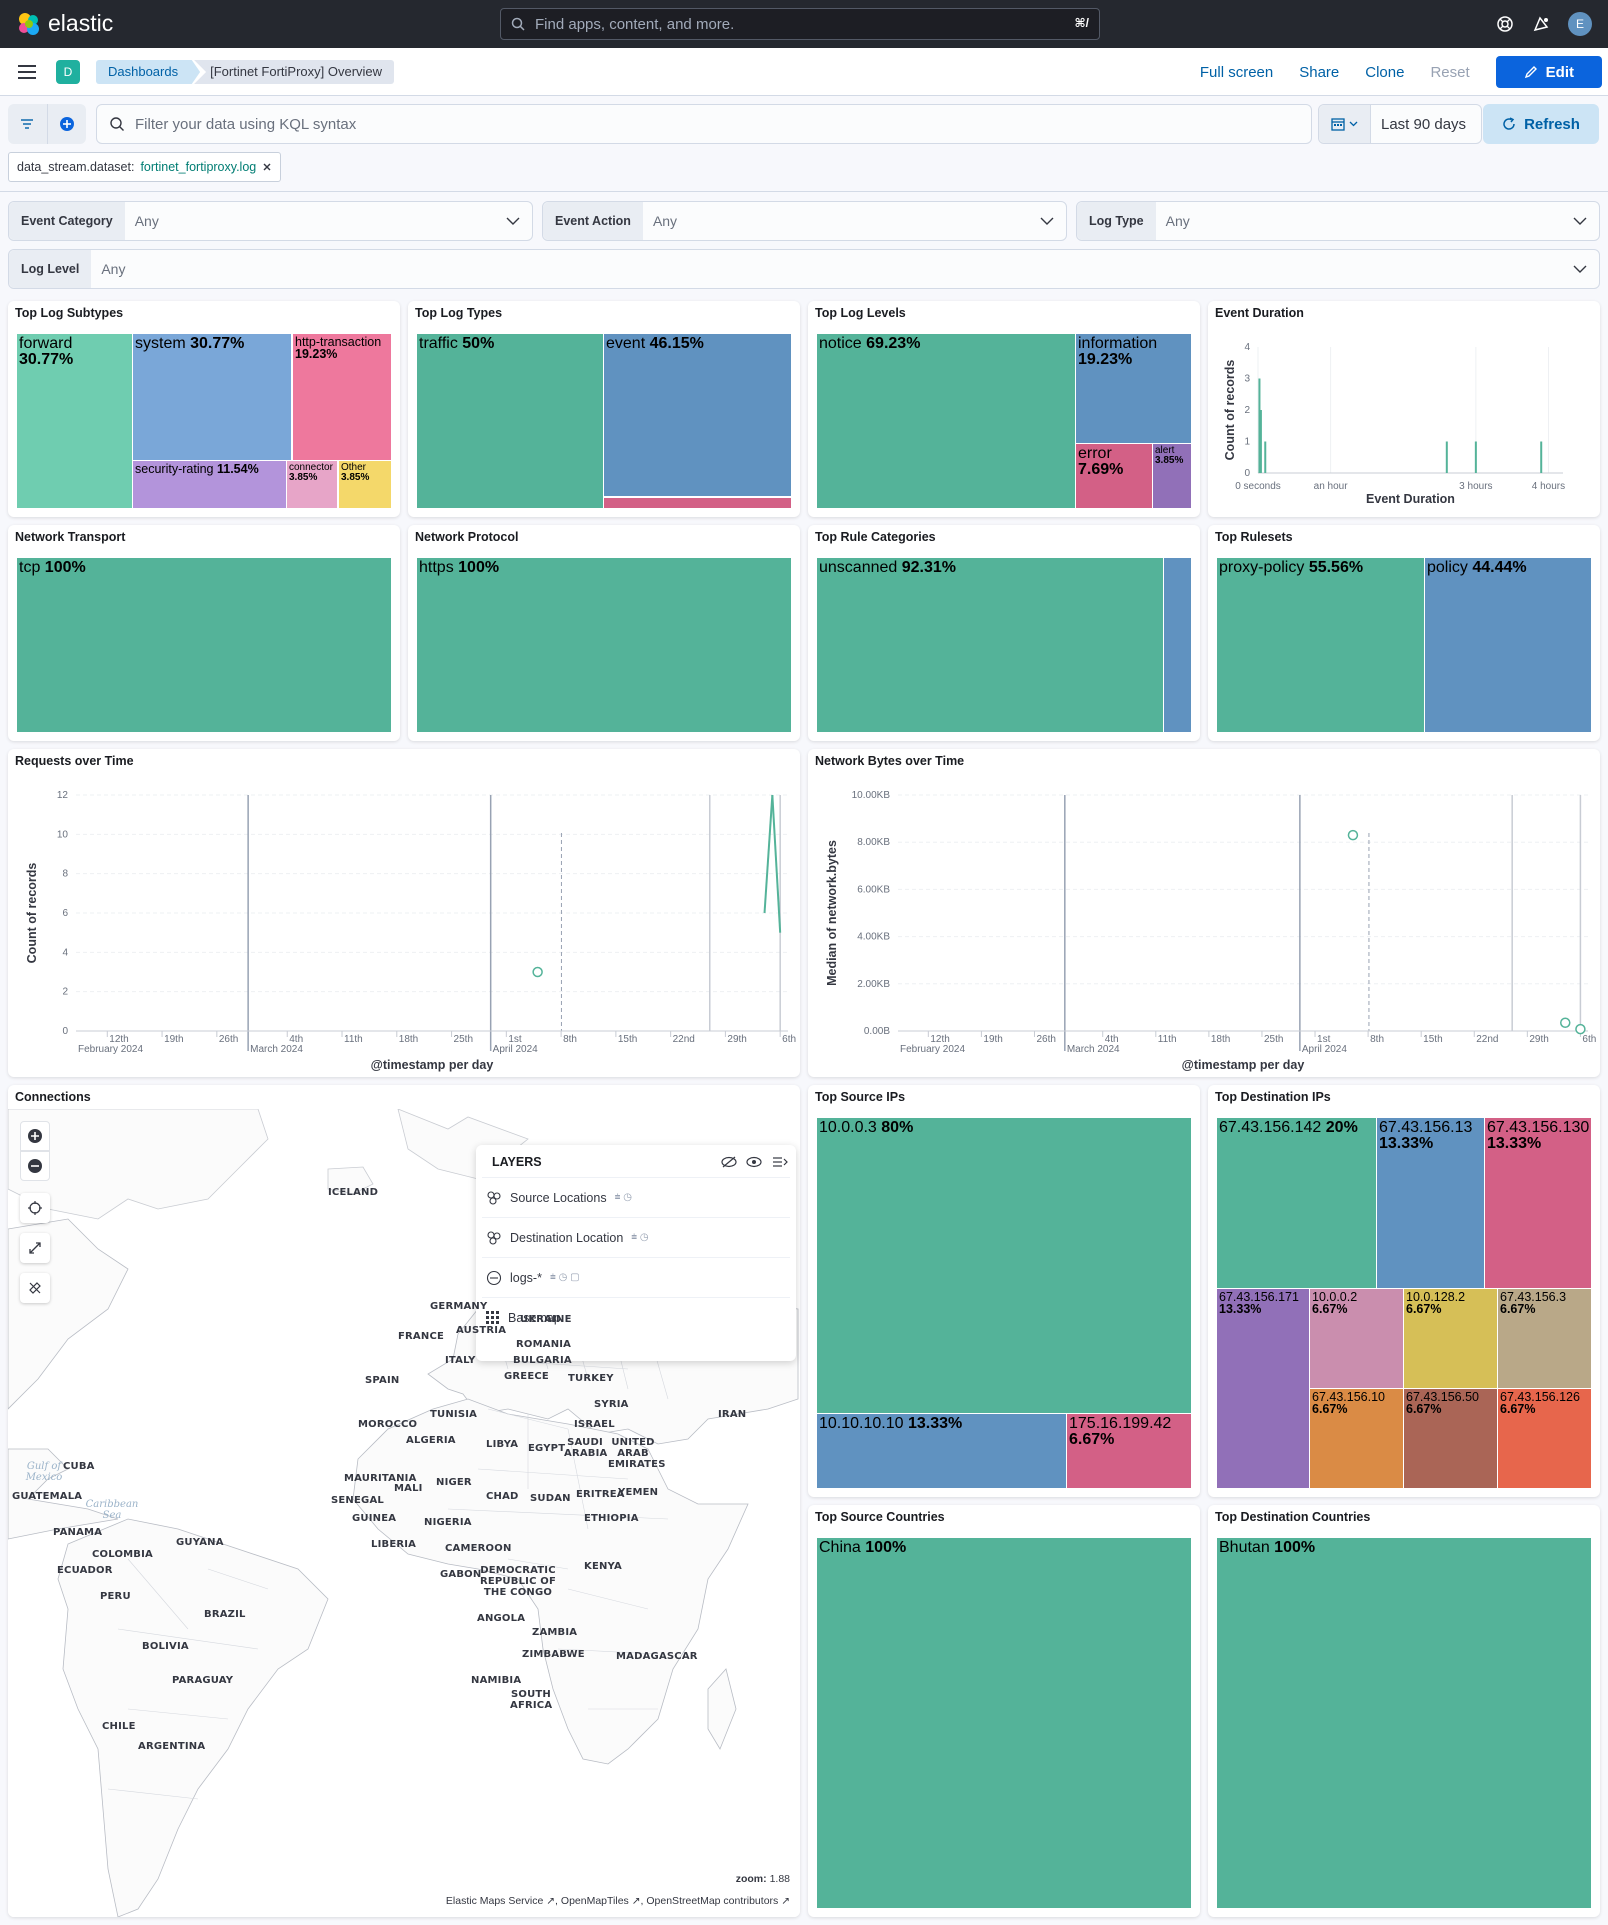 This screenshot has height=1925, width=1608. I want to click on kql-search-input: Filter your data using KQL syntax, so click(704, 124).